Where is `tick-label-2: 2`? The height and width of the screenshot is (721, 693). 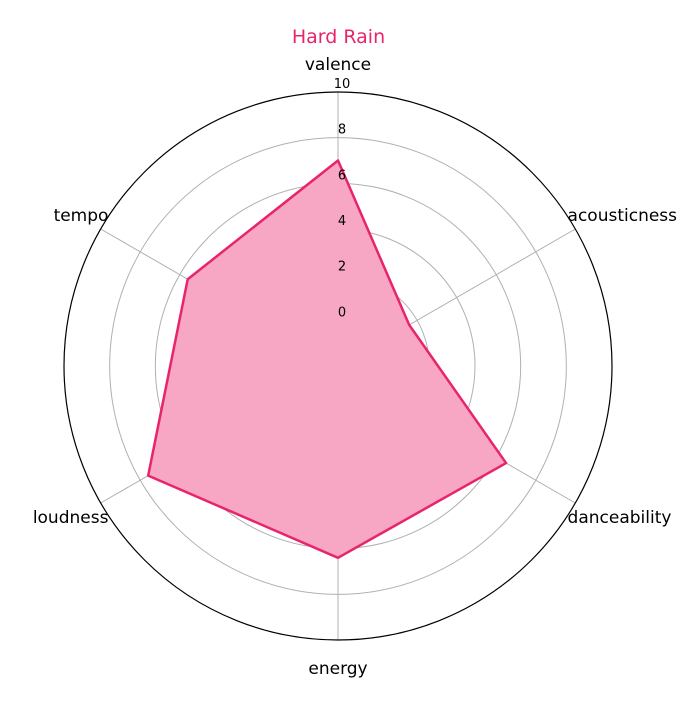 tick-label-2: 2 is located at coordinates (342, 267).